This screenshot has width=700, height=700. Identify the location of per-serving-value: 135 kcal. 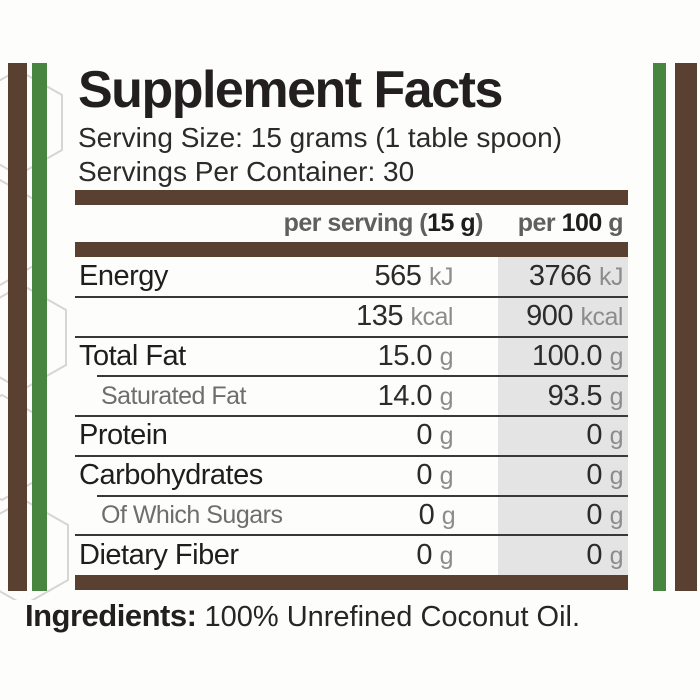
(368, 316).